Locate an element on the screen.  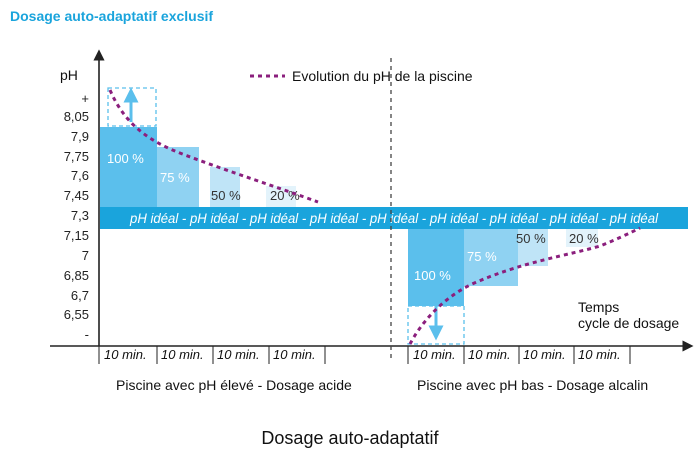
y-tick-6-55: 6,55 is located at coordinates (76, 314).